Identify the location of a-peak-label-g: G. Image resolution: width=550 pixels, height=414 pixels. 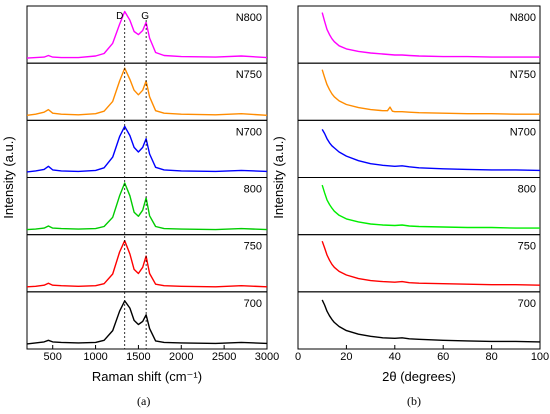
(145, 16).